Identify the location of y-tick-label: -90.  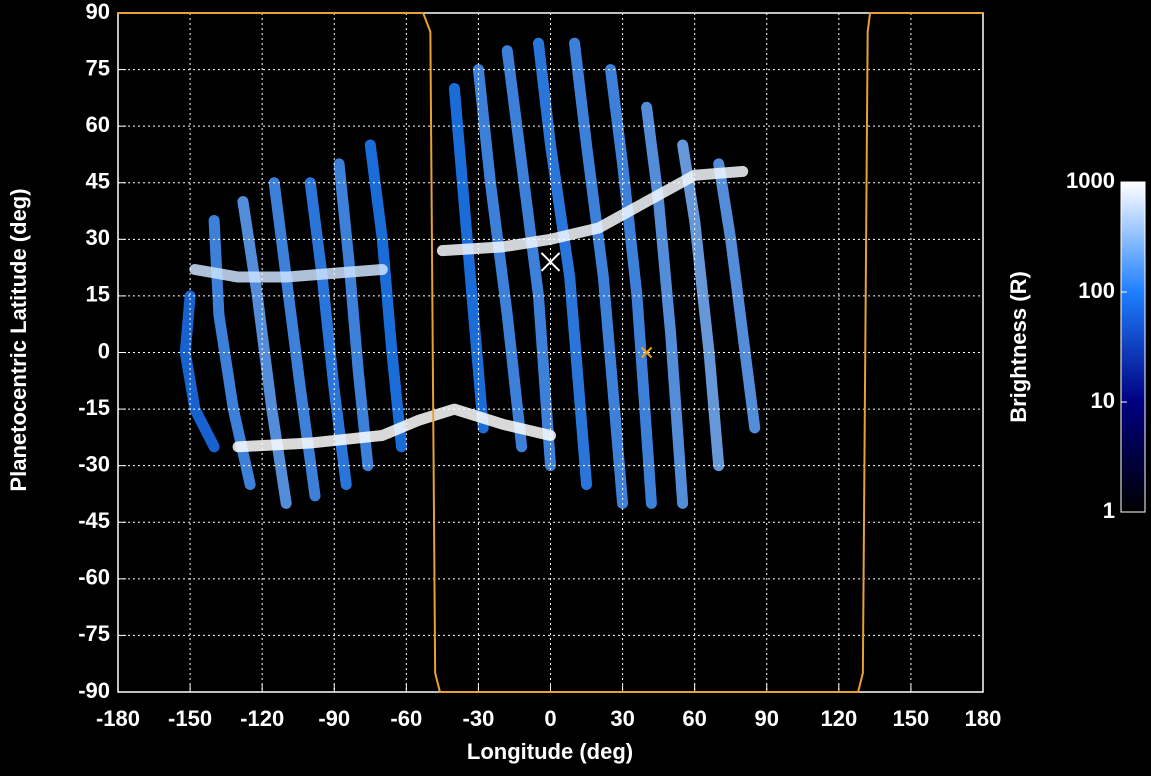
(94, 690).